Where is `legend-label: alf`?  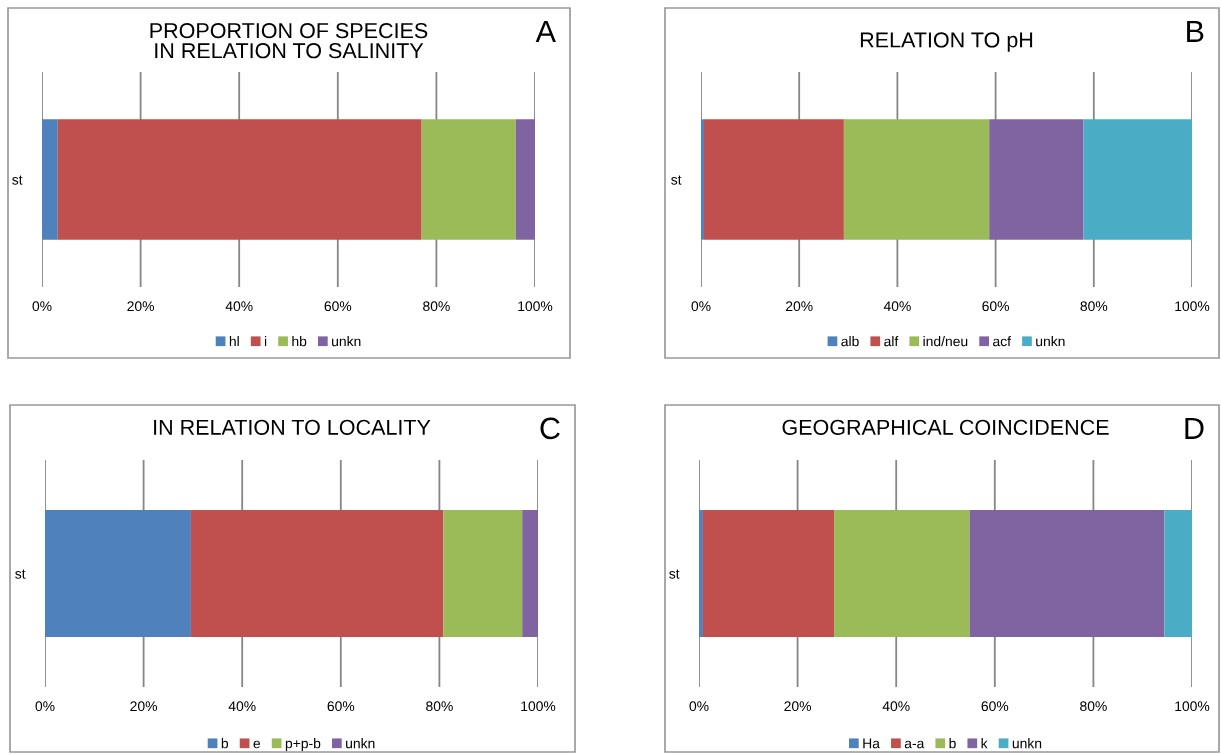
legend-label: alf is located at coordinates (891, 341).